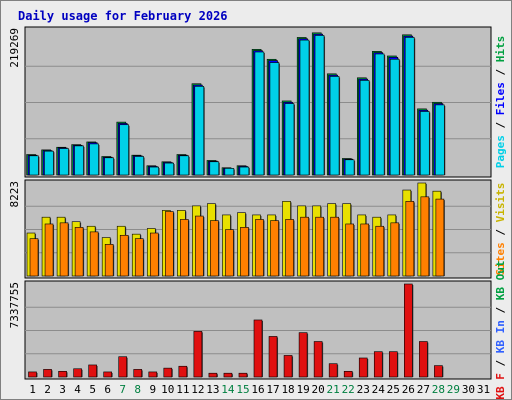 The height and width of the screenshot is (400, 512). What do you see at coordinates (468, 389) in the screenshot?
I see `x-tick-label-30: 30` at bounding box center [468, 389].